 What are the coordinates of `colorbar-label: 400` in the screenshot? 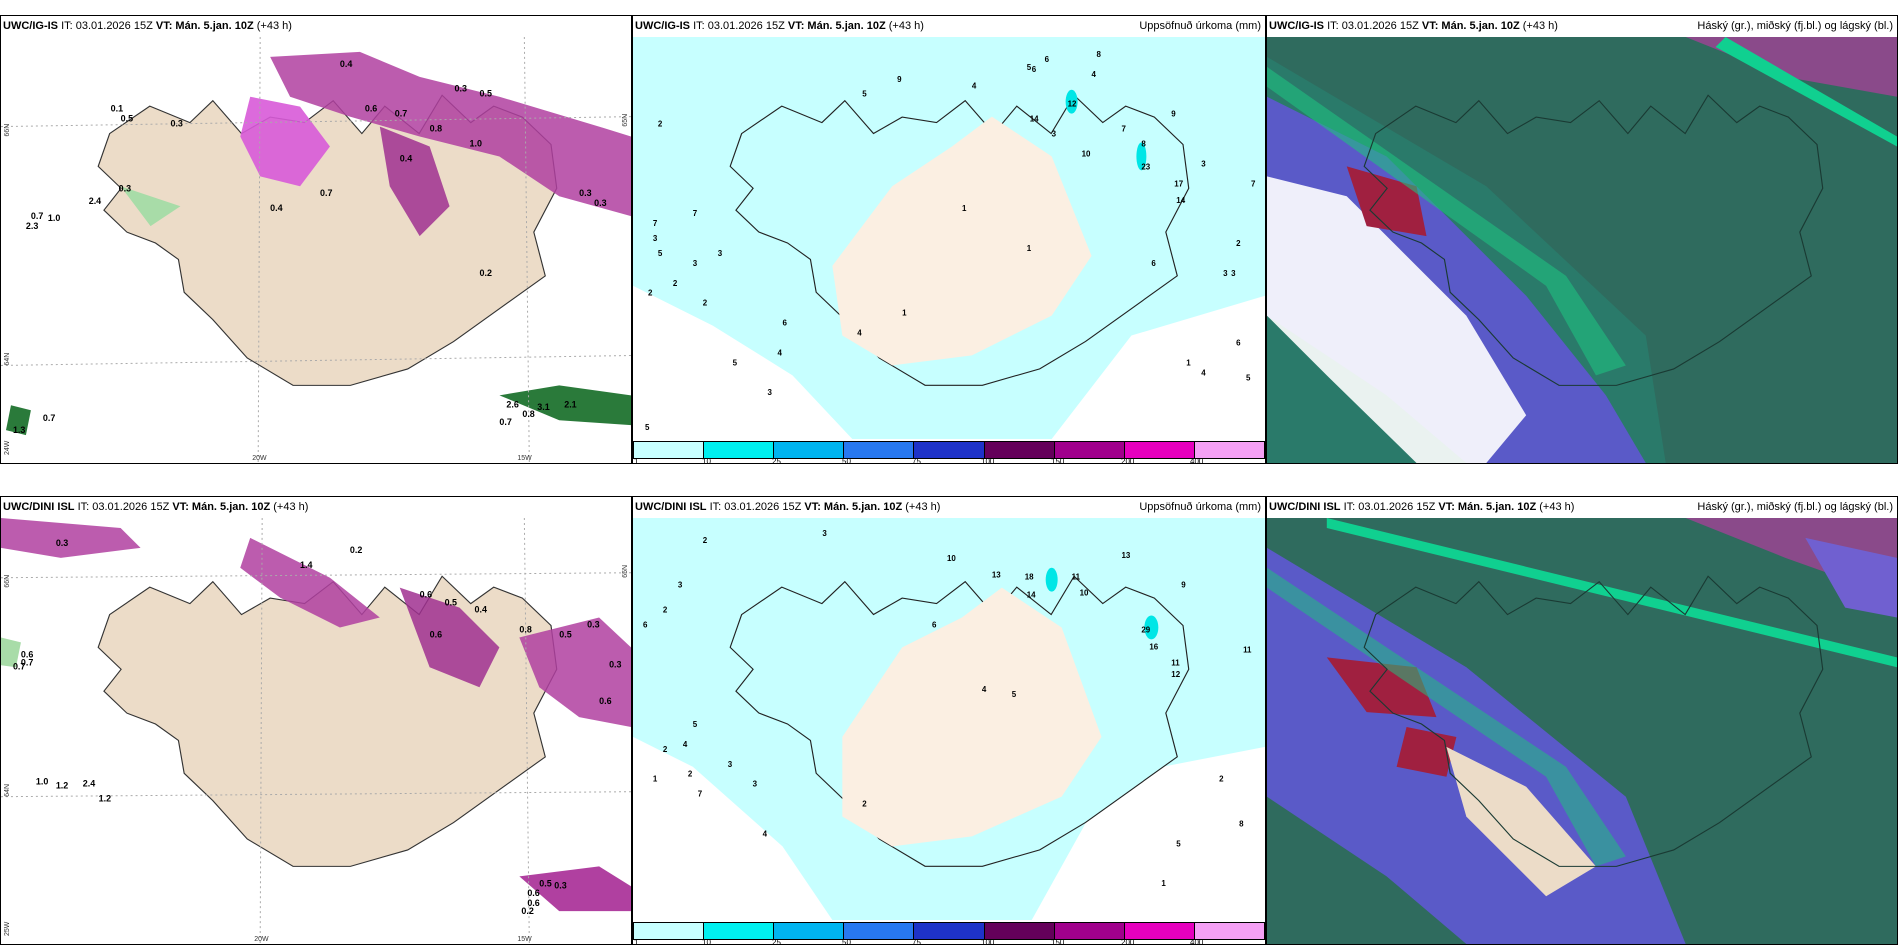 It's located at (1197, 460).